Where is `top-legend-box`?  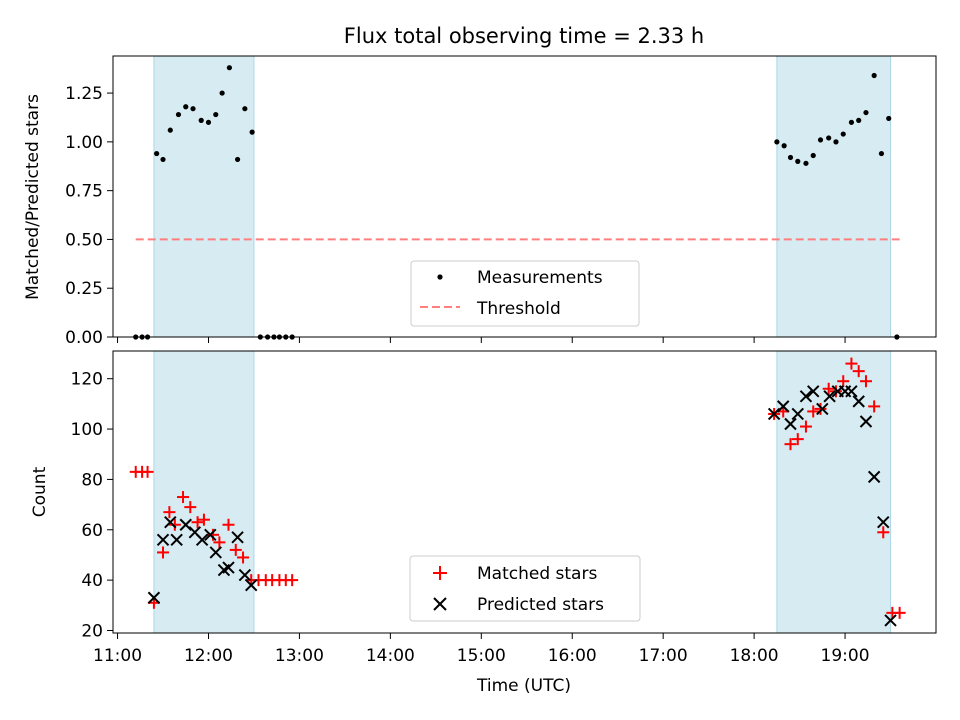
top-legend-box is located at coordinates (525, 293).